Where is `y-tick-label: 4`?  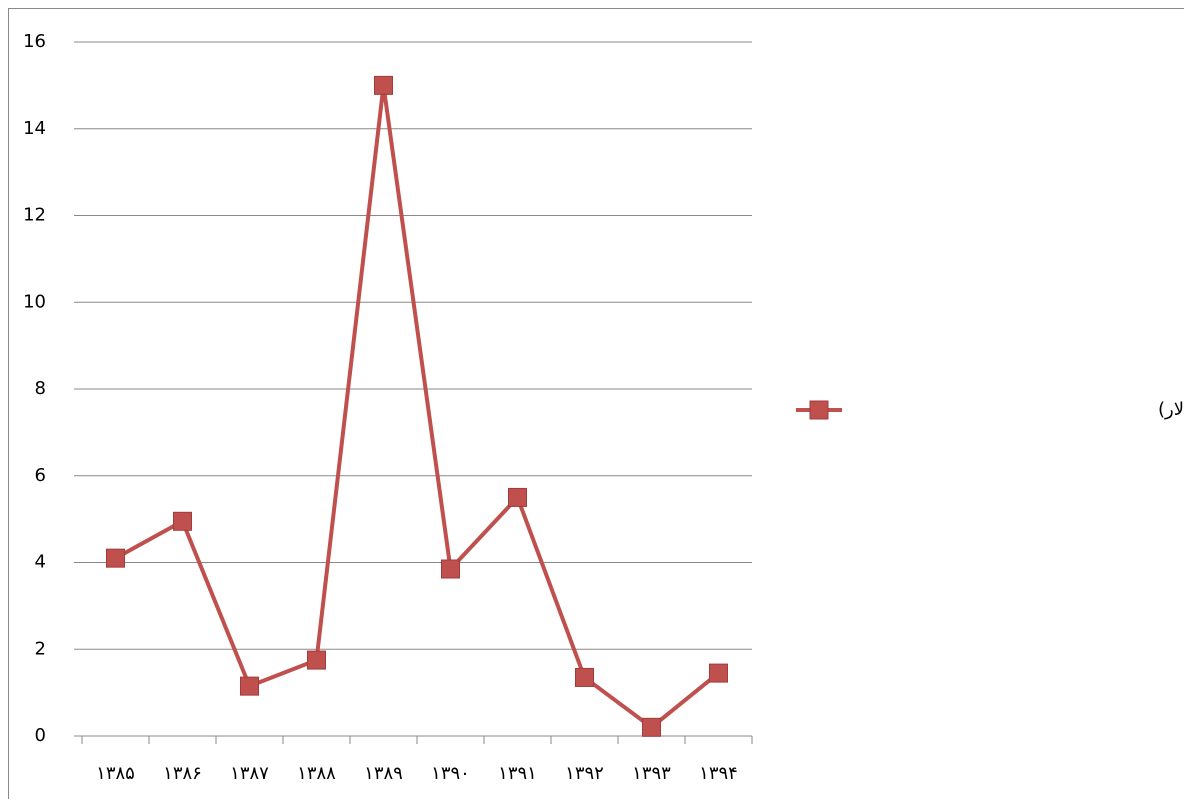
y-tick-label: 4 is located at coordinates (40, 562).